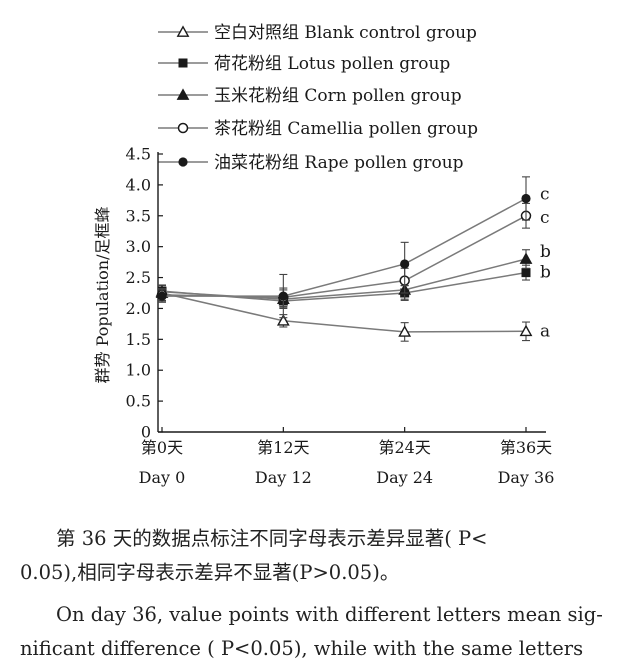 This screenshot has height=669, width=640. What do you see at coordinates (346, 129) in the screenshot?
I see `legend-label: 茶花粉组 Camellia pollen group` at bounding box center [346, 129].